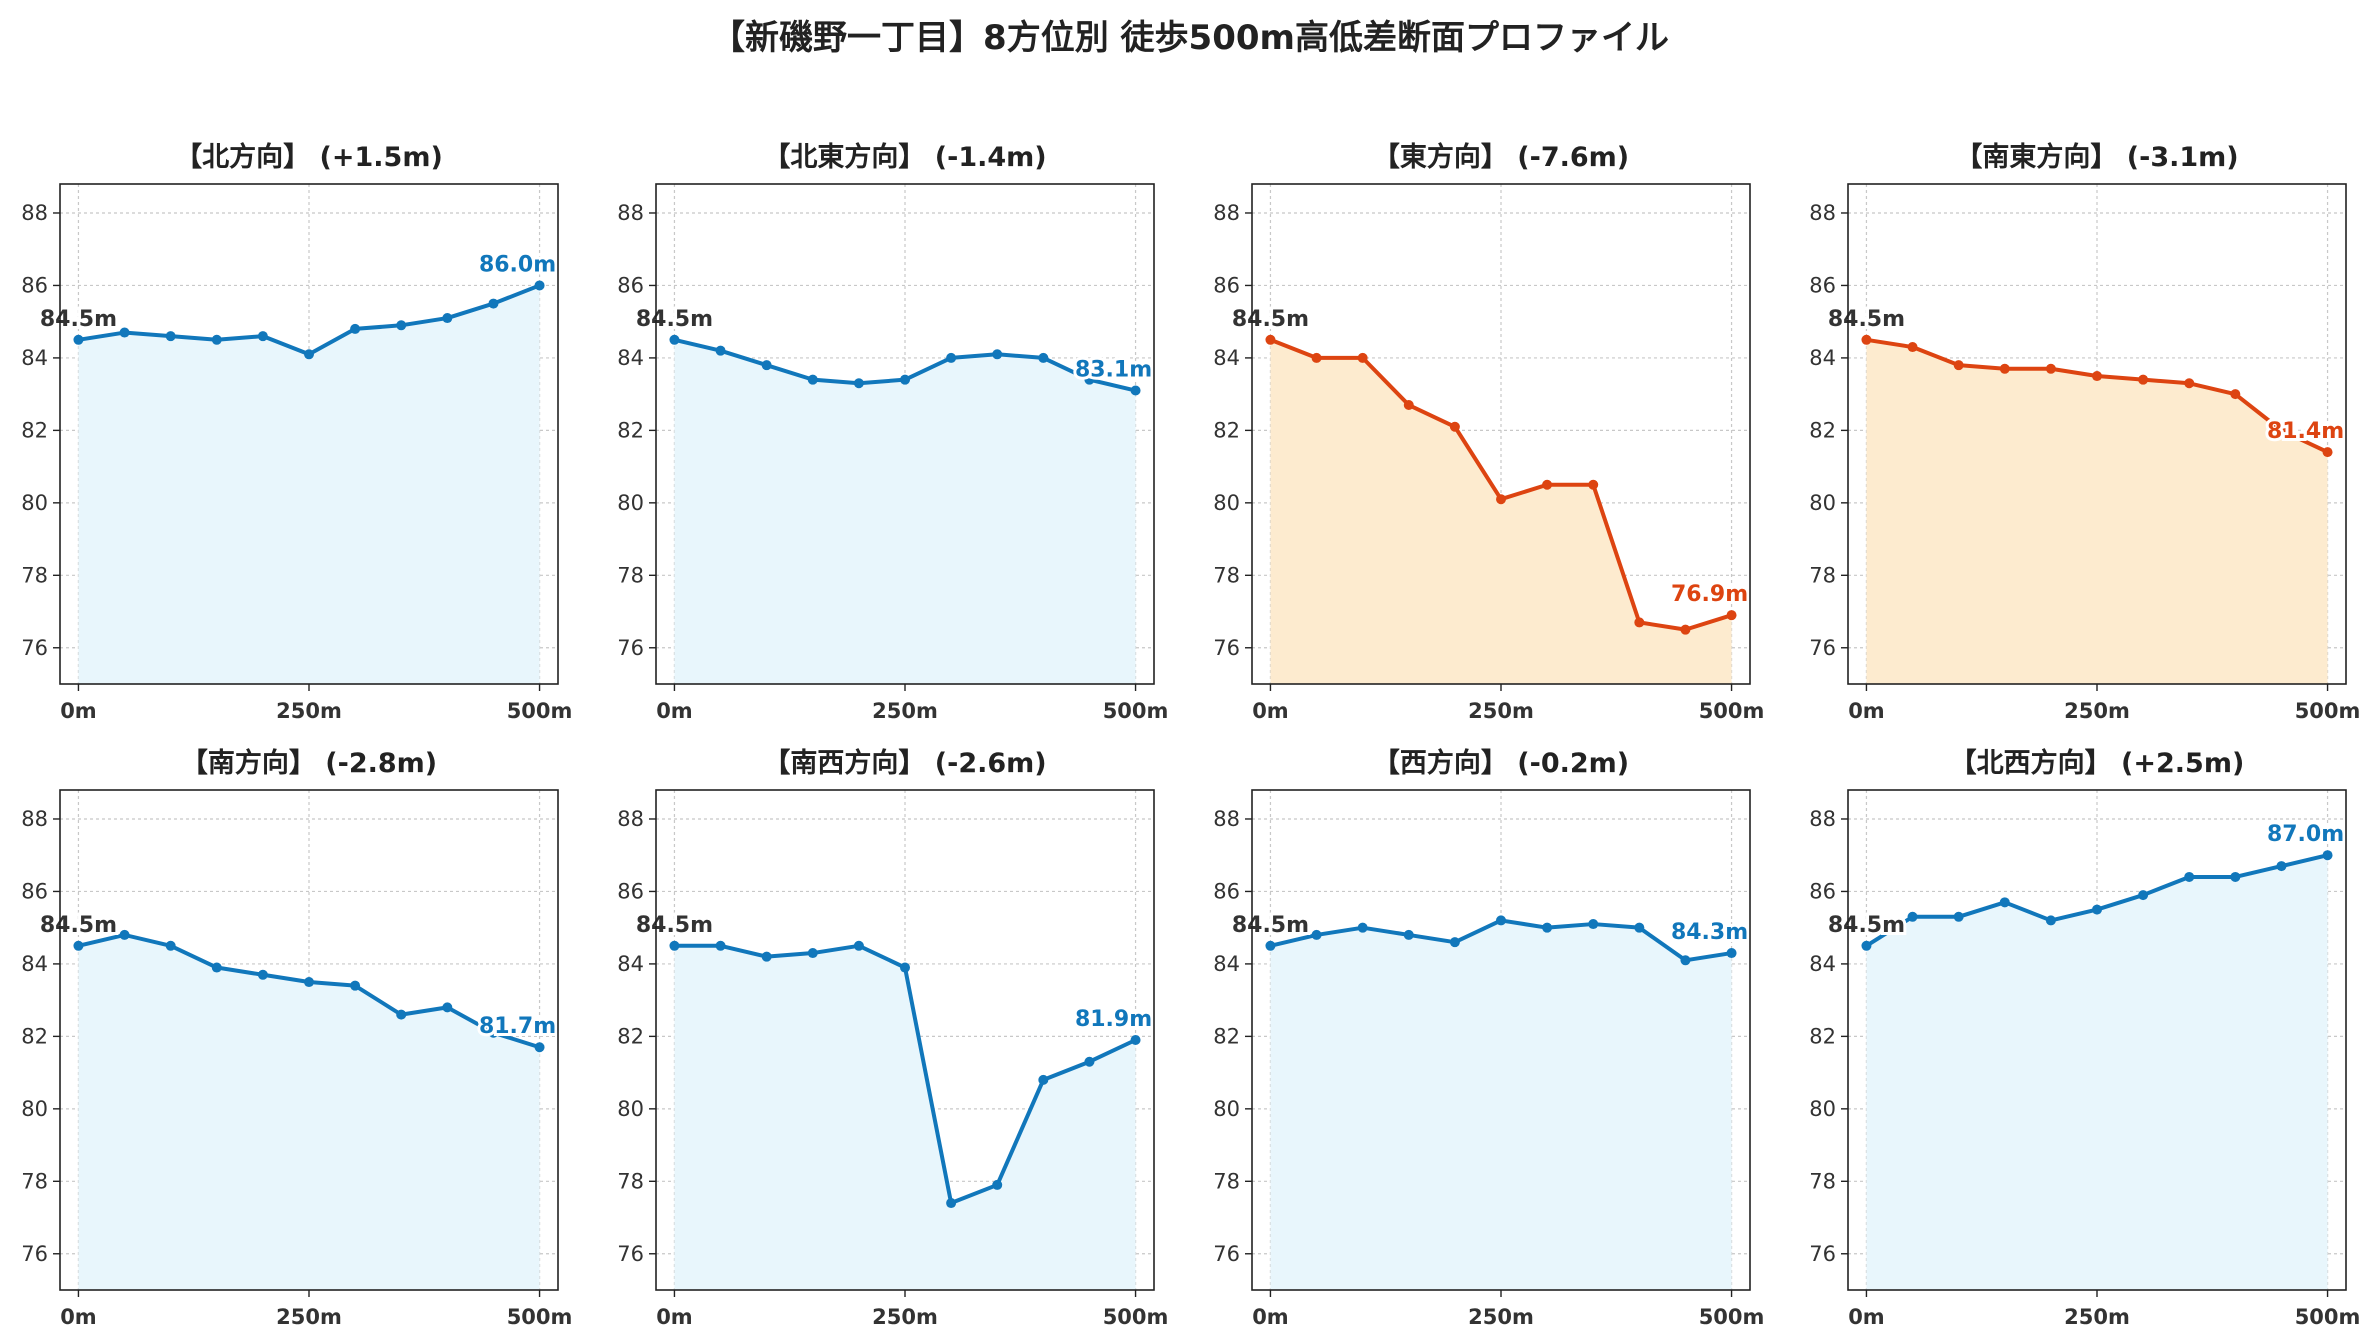 The height and width of the screenshot is (1340, 2380). I want to click on end-elevation-label: 76.9m, so click(1709, 594).